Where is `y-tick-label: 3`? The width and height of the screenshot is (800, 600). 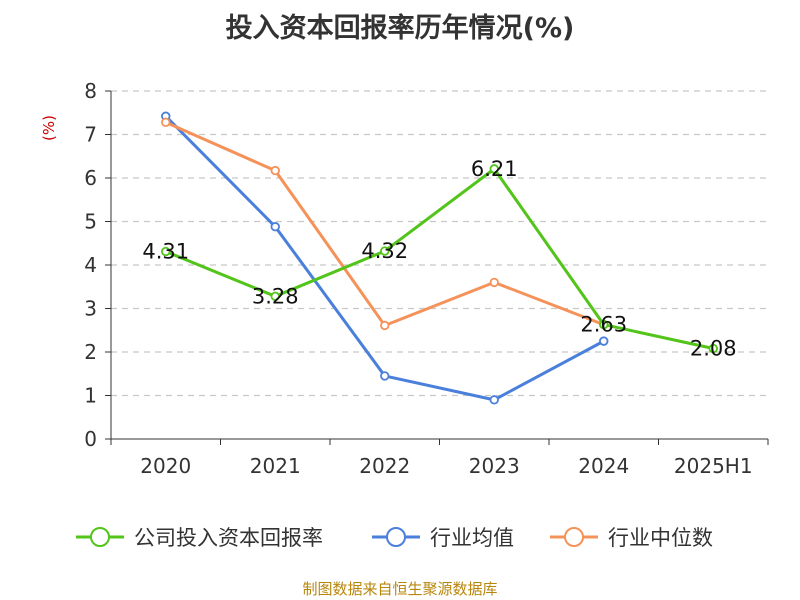 y-tick-label: 3 is located at coordinates (90, 309).